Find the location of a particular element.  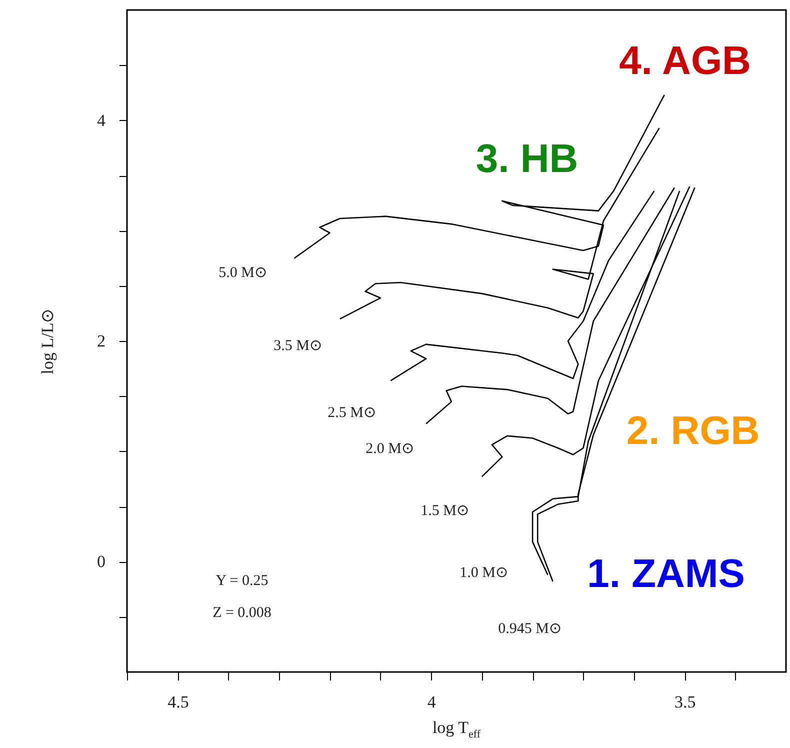

annotation: 0.945 M⊙ is located at coordinates (530, 629).